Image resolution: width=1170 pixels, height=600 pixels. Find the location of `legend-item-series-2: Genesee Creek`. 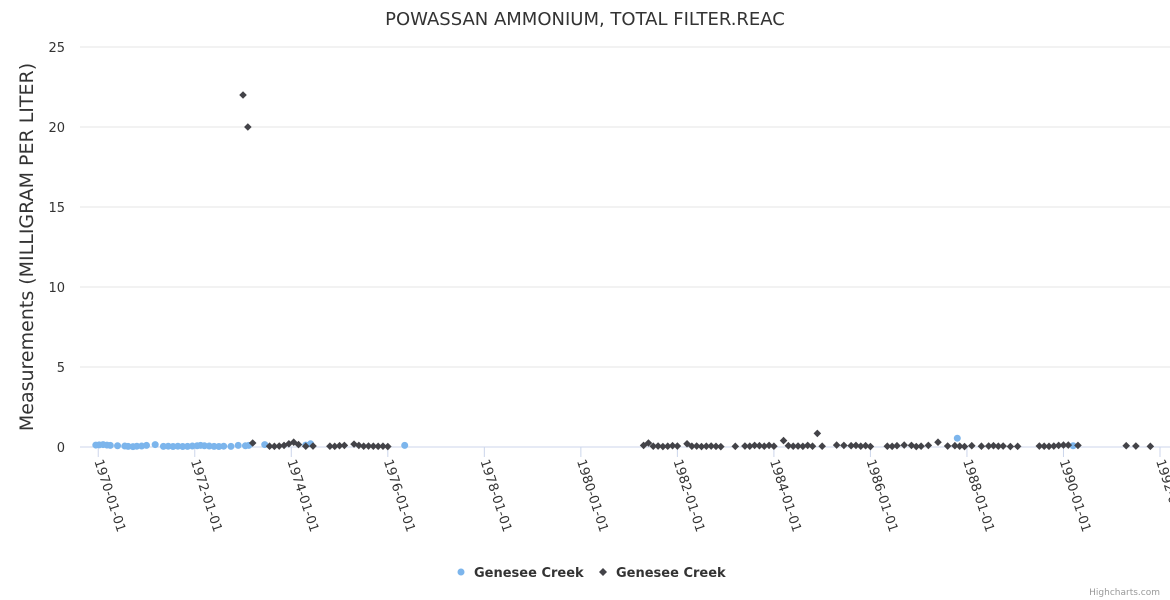

legend-item-series-2: Genesee Creek is located at coordinates (662, 573).